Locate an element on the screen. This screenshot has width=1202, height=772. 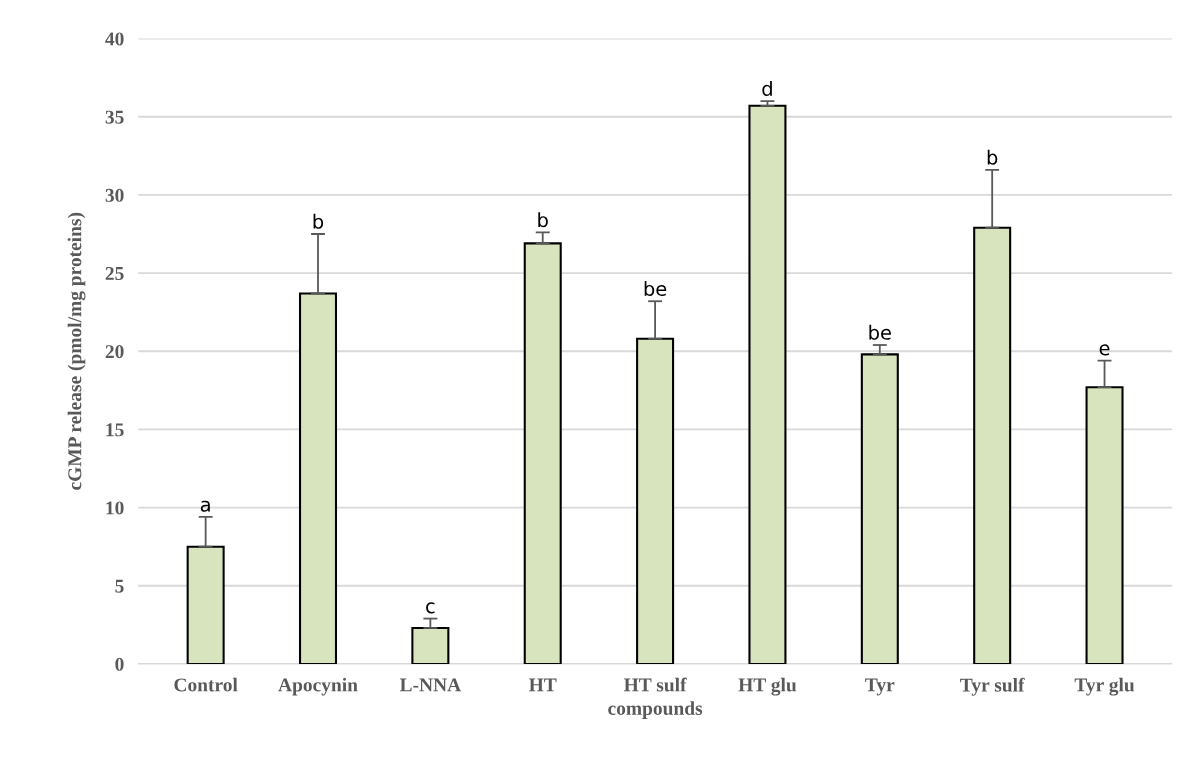
y-tick-label: 30 is located at coordinates (114, 195).